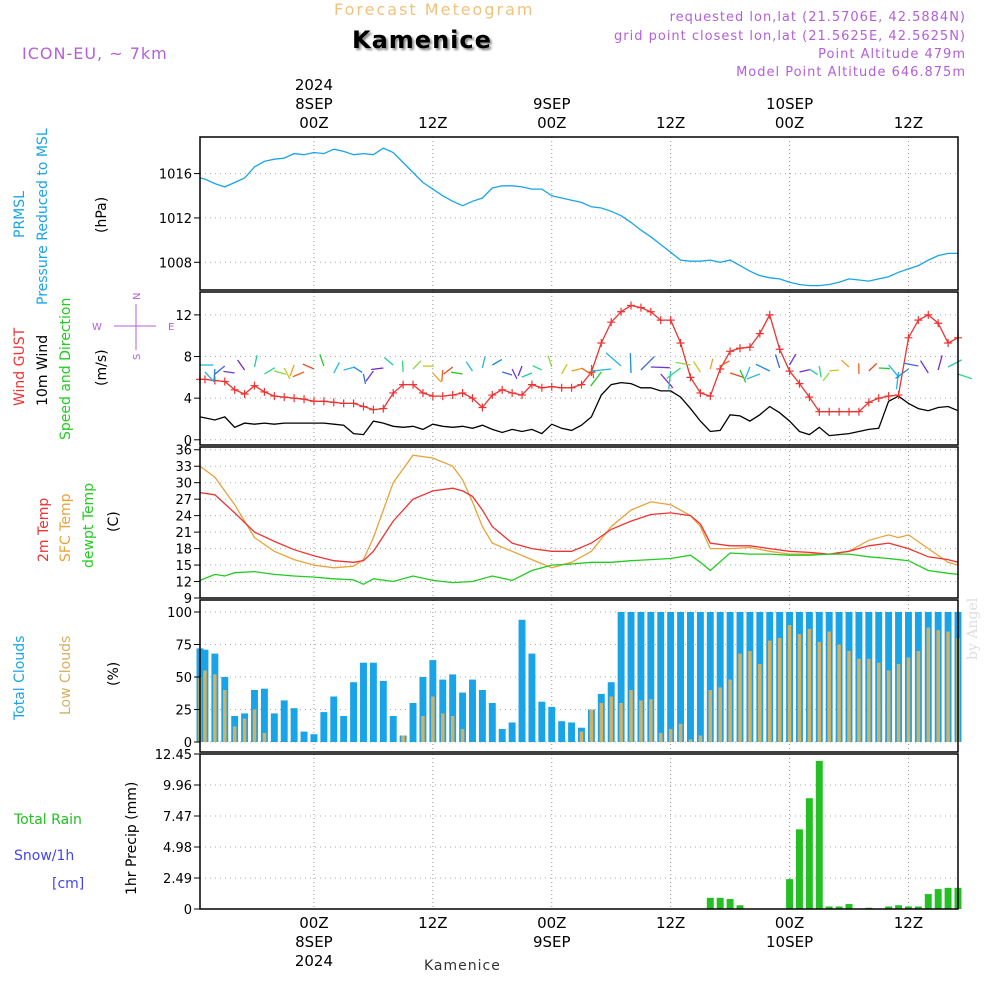  Describe the element at coordinates (175, 219) in the screenshot. I see `y-tick-label: 1012` at that location.